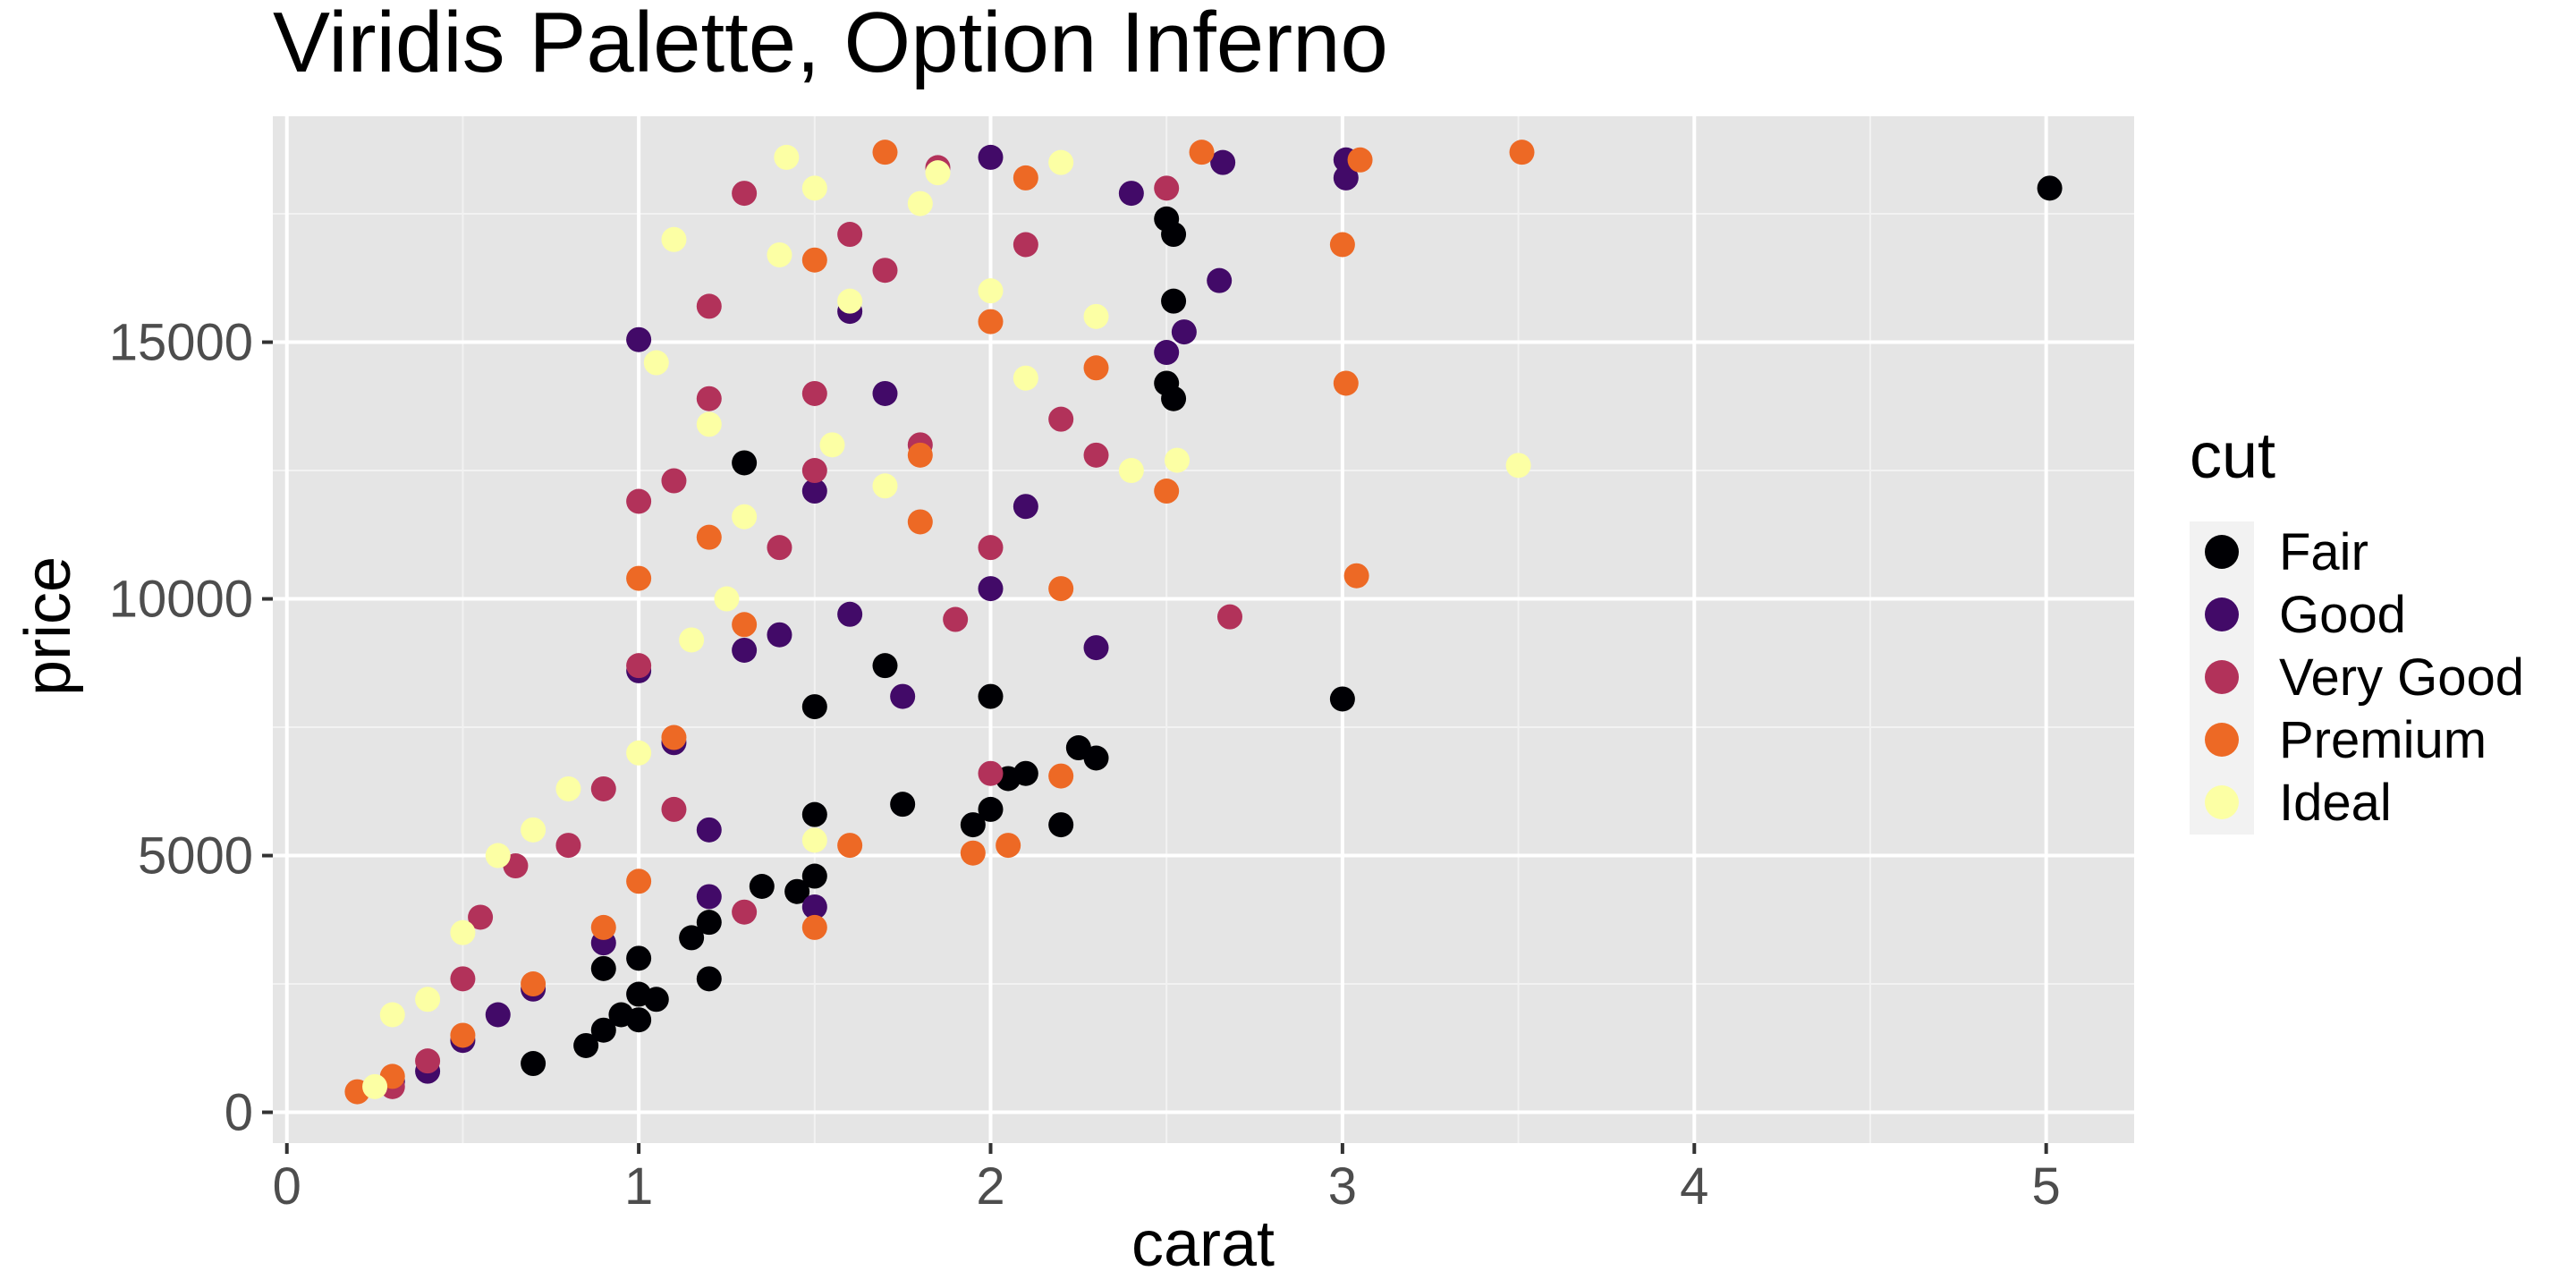 The width and height of the screenshot is (2576, 1288). What do you see at coordinates (1342, 1186) in the screenshot?
I see `x-tick-label: 3` at bounding box center [1342, 1186].